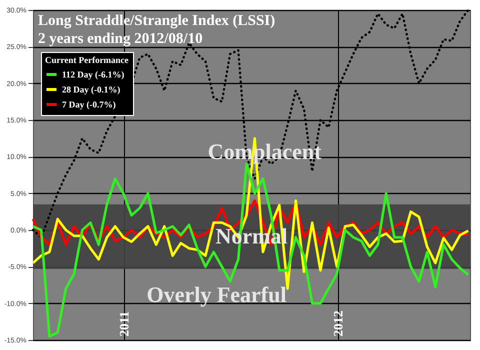 Image resolution: width=480 pixels, height=350 pixels. Describe the element at coordinates (91, 89) in the screenshot. I see `legend-label: 28 Day (-0.1%)` at that location.